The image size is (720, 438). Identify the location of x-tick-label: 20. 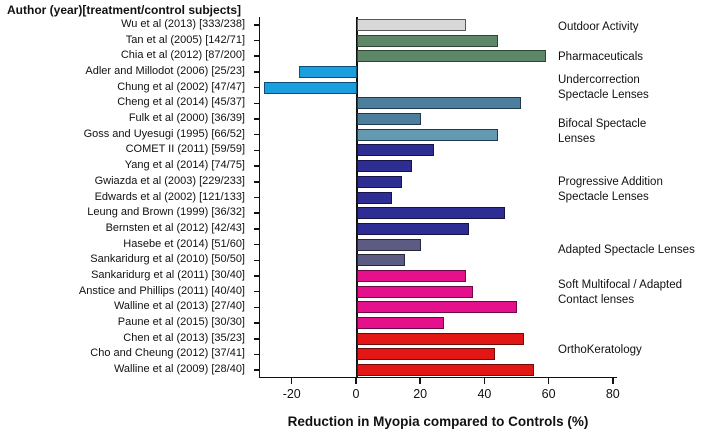
(420, 394).